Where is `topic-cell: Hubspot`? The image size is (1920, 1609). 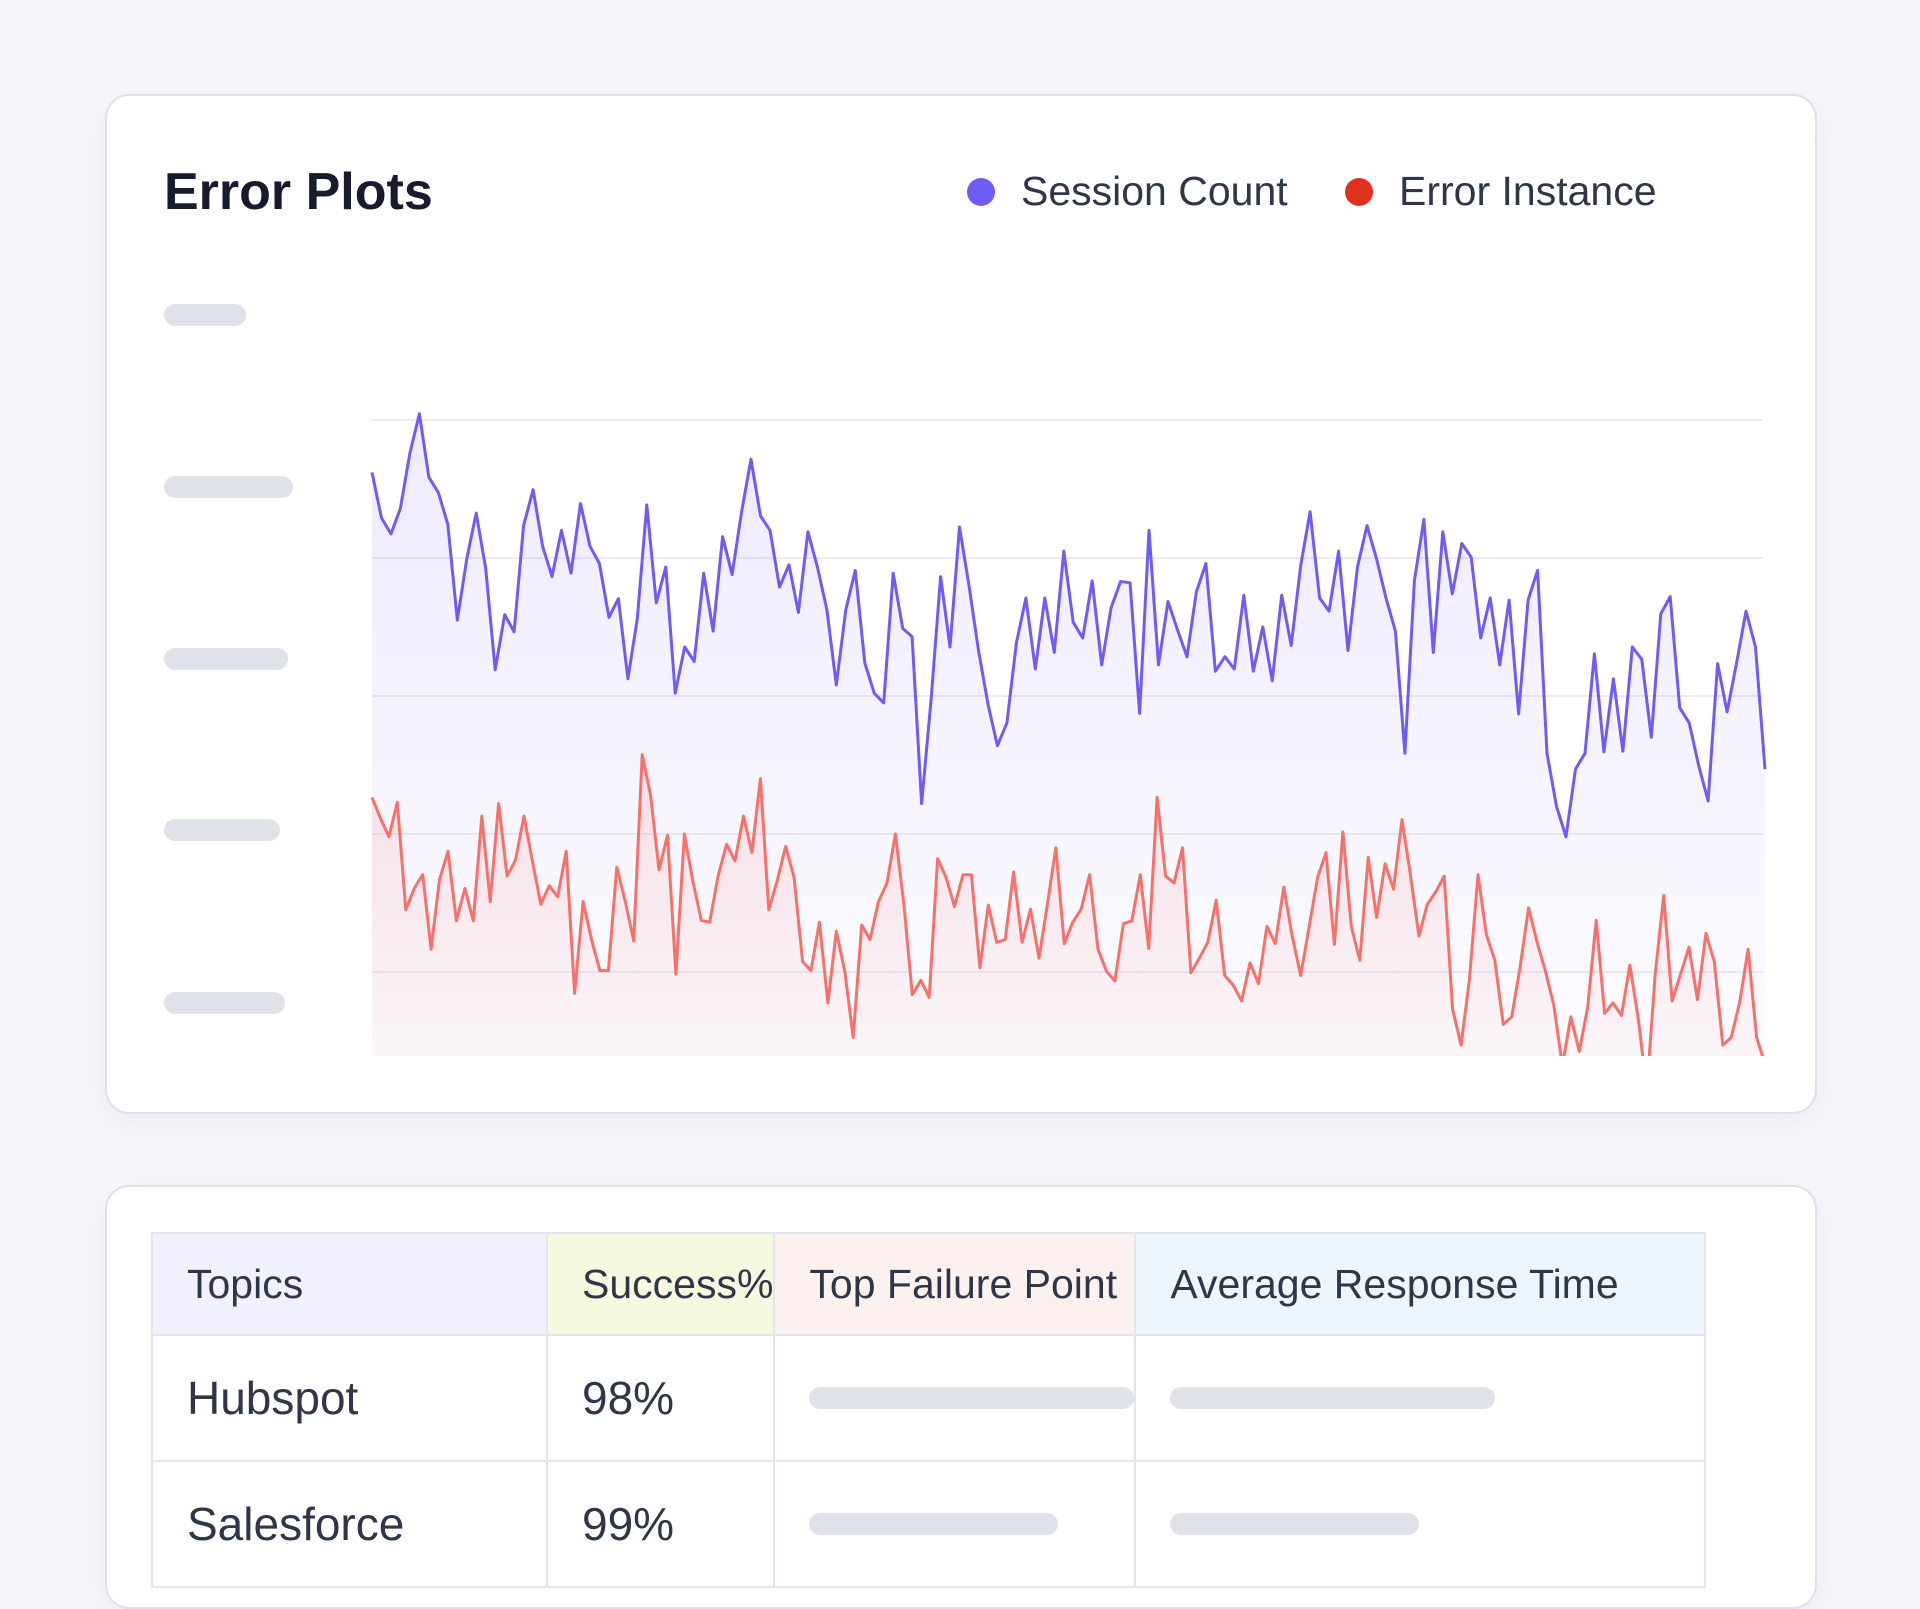 topic-cell: Hubspot is located at coordinates (349, 1398).